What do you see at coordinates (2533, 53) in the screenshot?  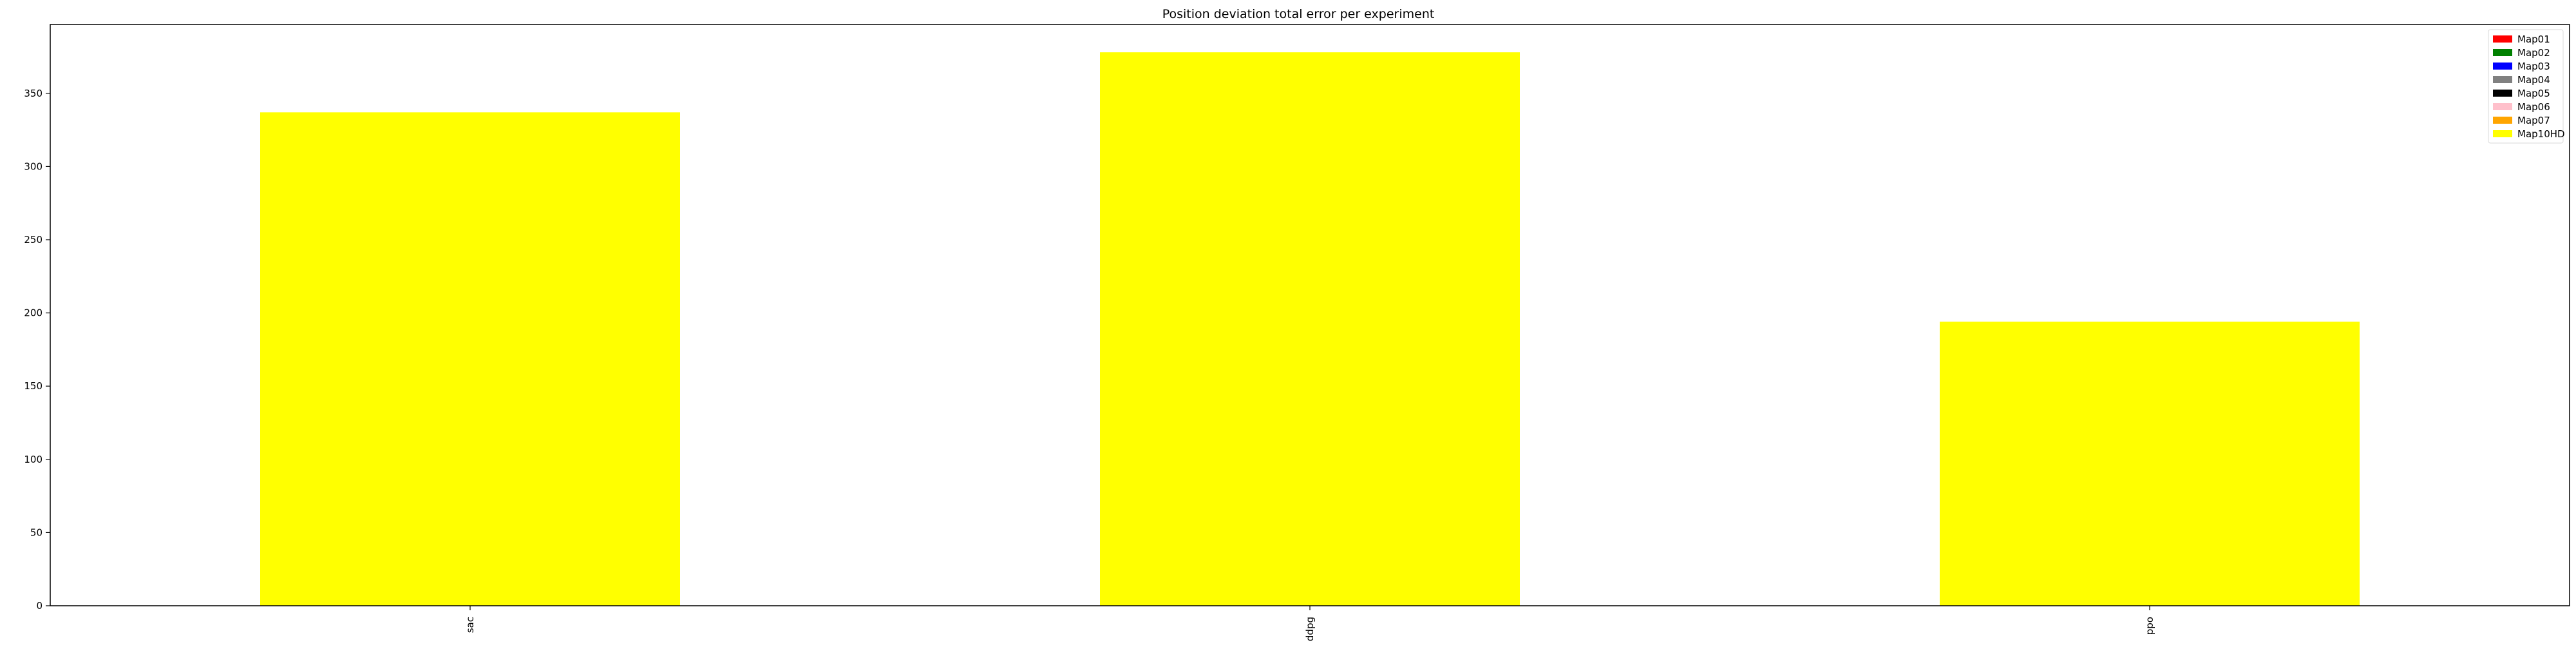 I see `legend-label-map02: Map02` at bounding box center [2533, 53].